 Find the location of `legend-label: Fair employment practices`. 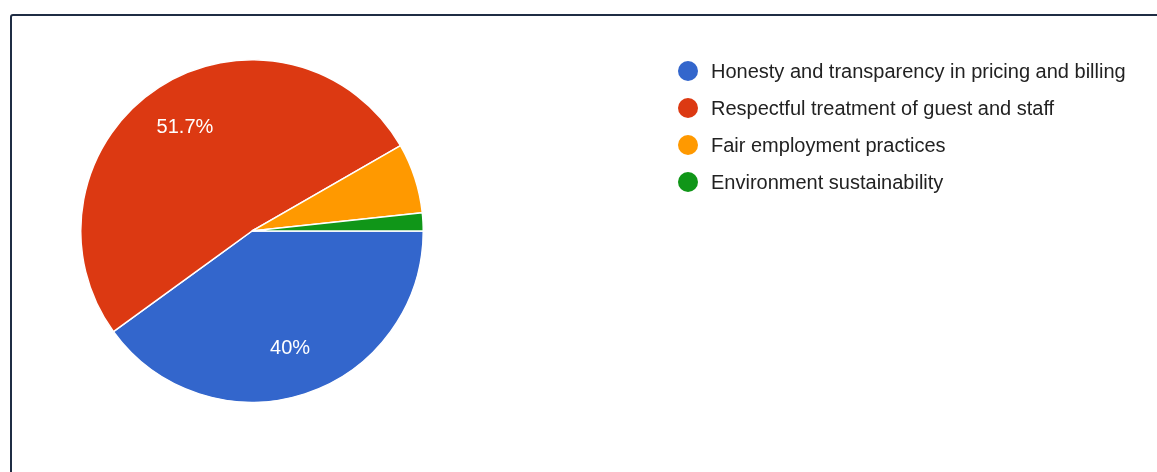

legend-label: Fair employment practices is located at coordinates (828, 145).